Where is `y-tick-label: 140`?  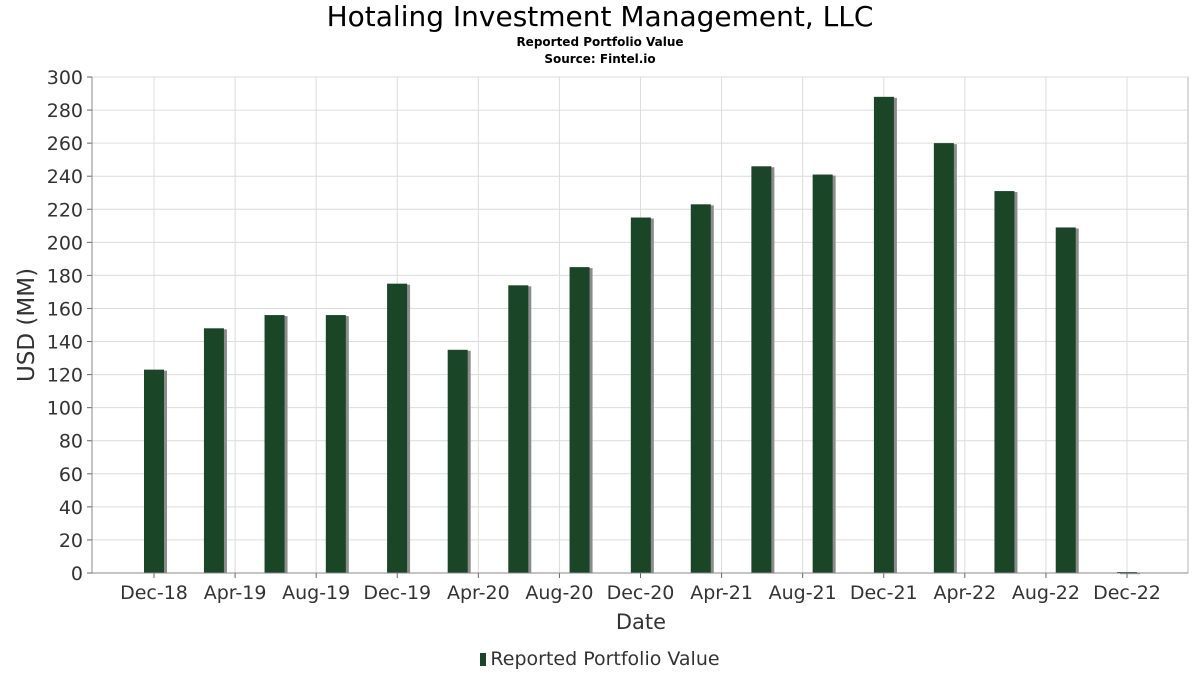
y-tick-label: 140 is located at coordinates (65, 343).